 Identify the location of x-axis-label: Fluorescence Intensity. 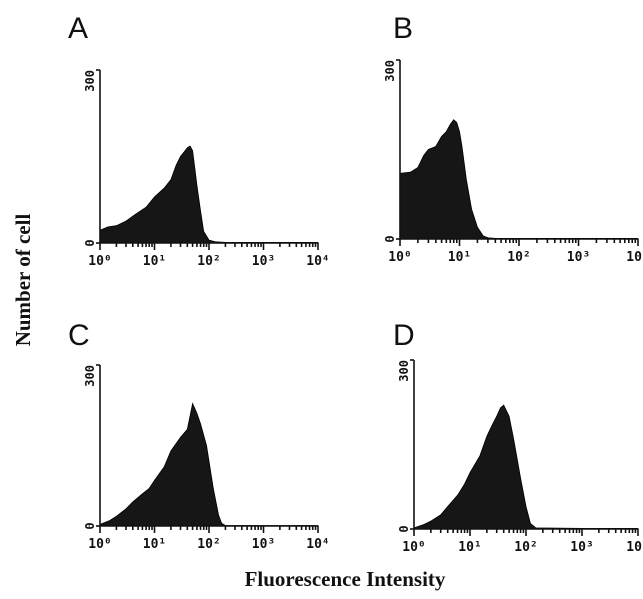
(345, 579).